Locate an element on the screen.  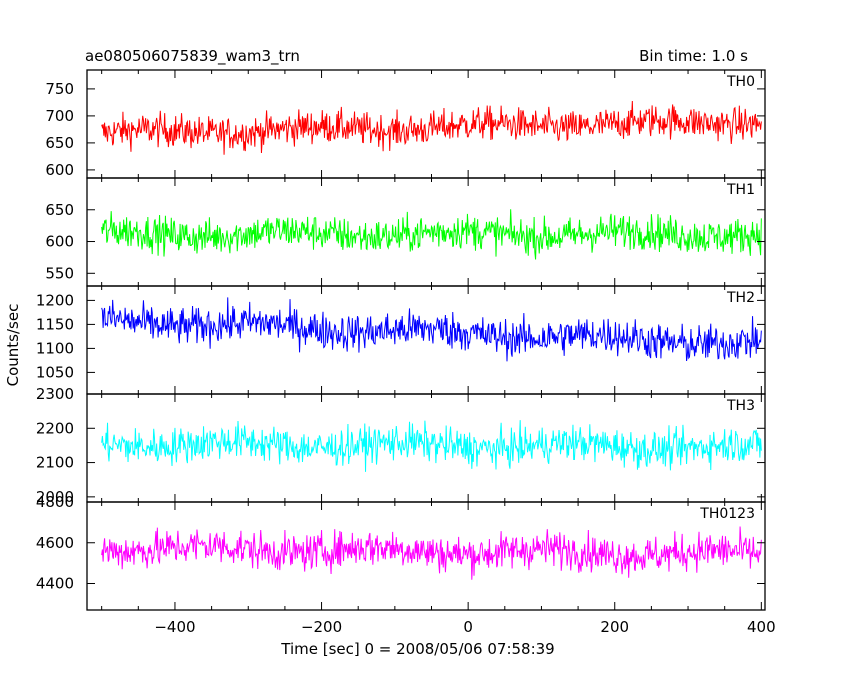
y-tick-label: 1100 is located at coordinates (55, 348).